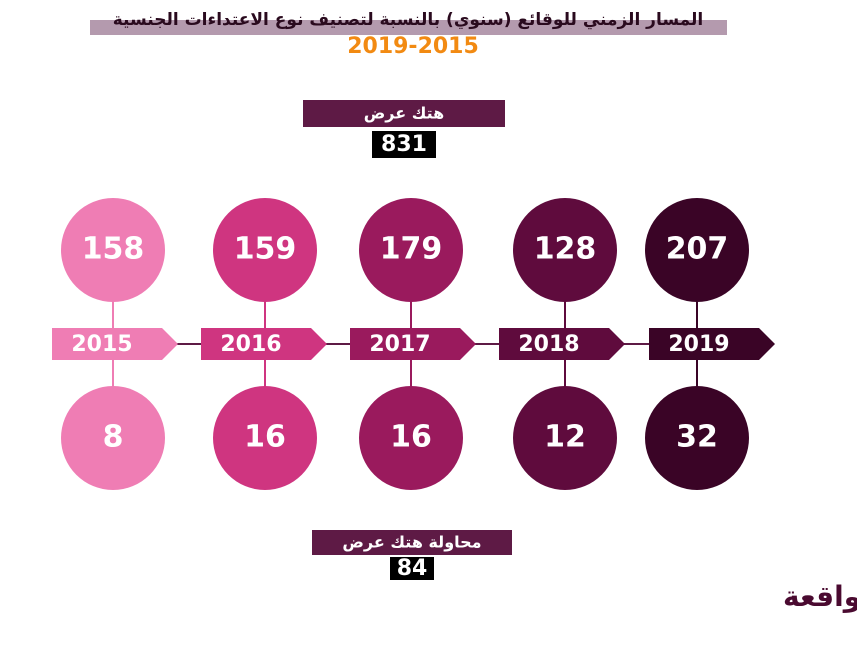 The image size is (857, 650). I want to click on year-label: 2018, so click(548, 344).